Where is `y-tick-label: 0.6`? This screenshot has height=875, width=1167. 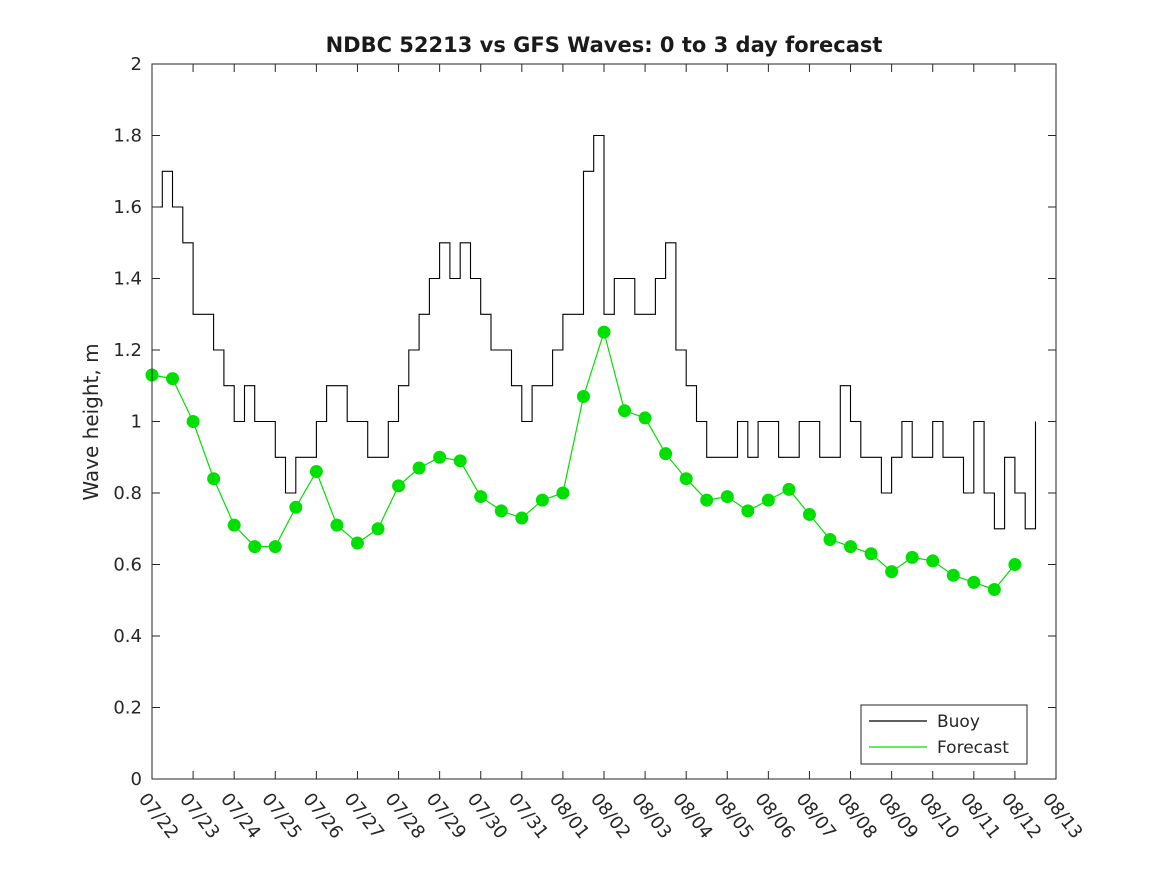
y-tick-label: 0.6 is located at coordinates (127, 565).